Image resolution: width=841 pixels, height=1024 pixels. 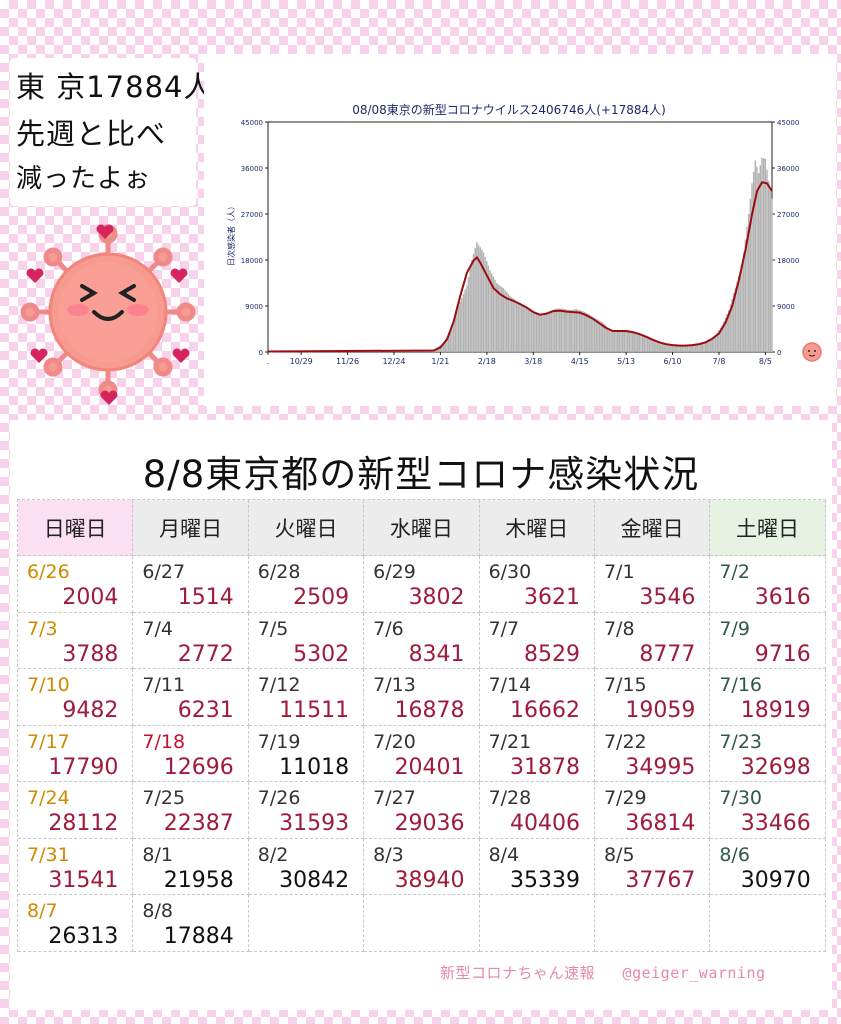 What do you see at coordinates (510, 798) in the screenshot?
I see `date-label: 7/28` at bounding box center [510, 798].